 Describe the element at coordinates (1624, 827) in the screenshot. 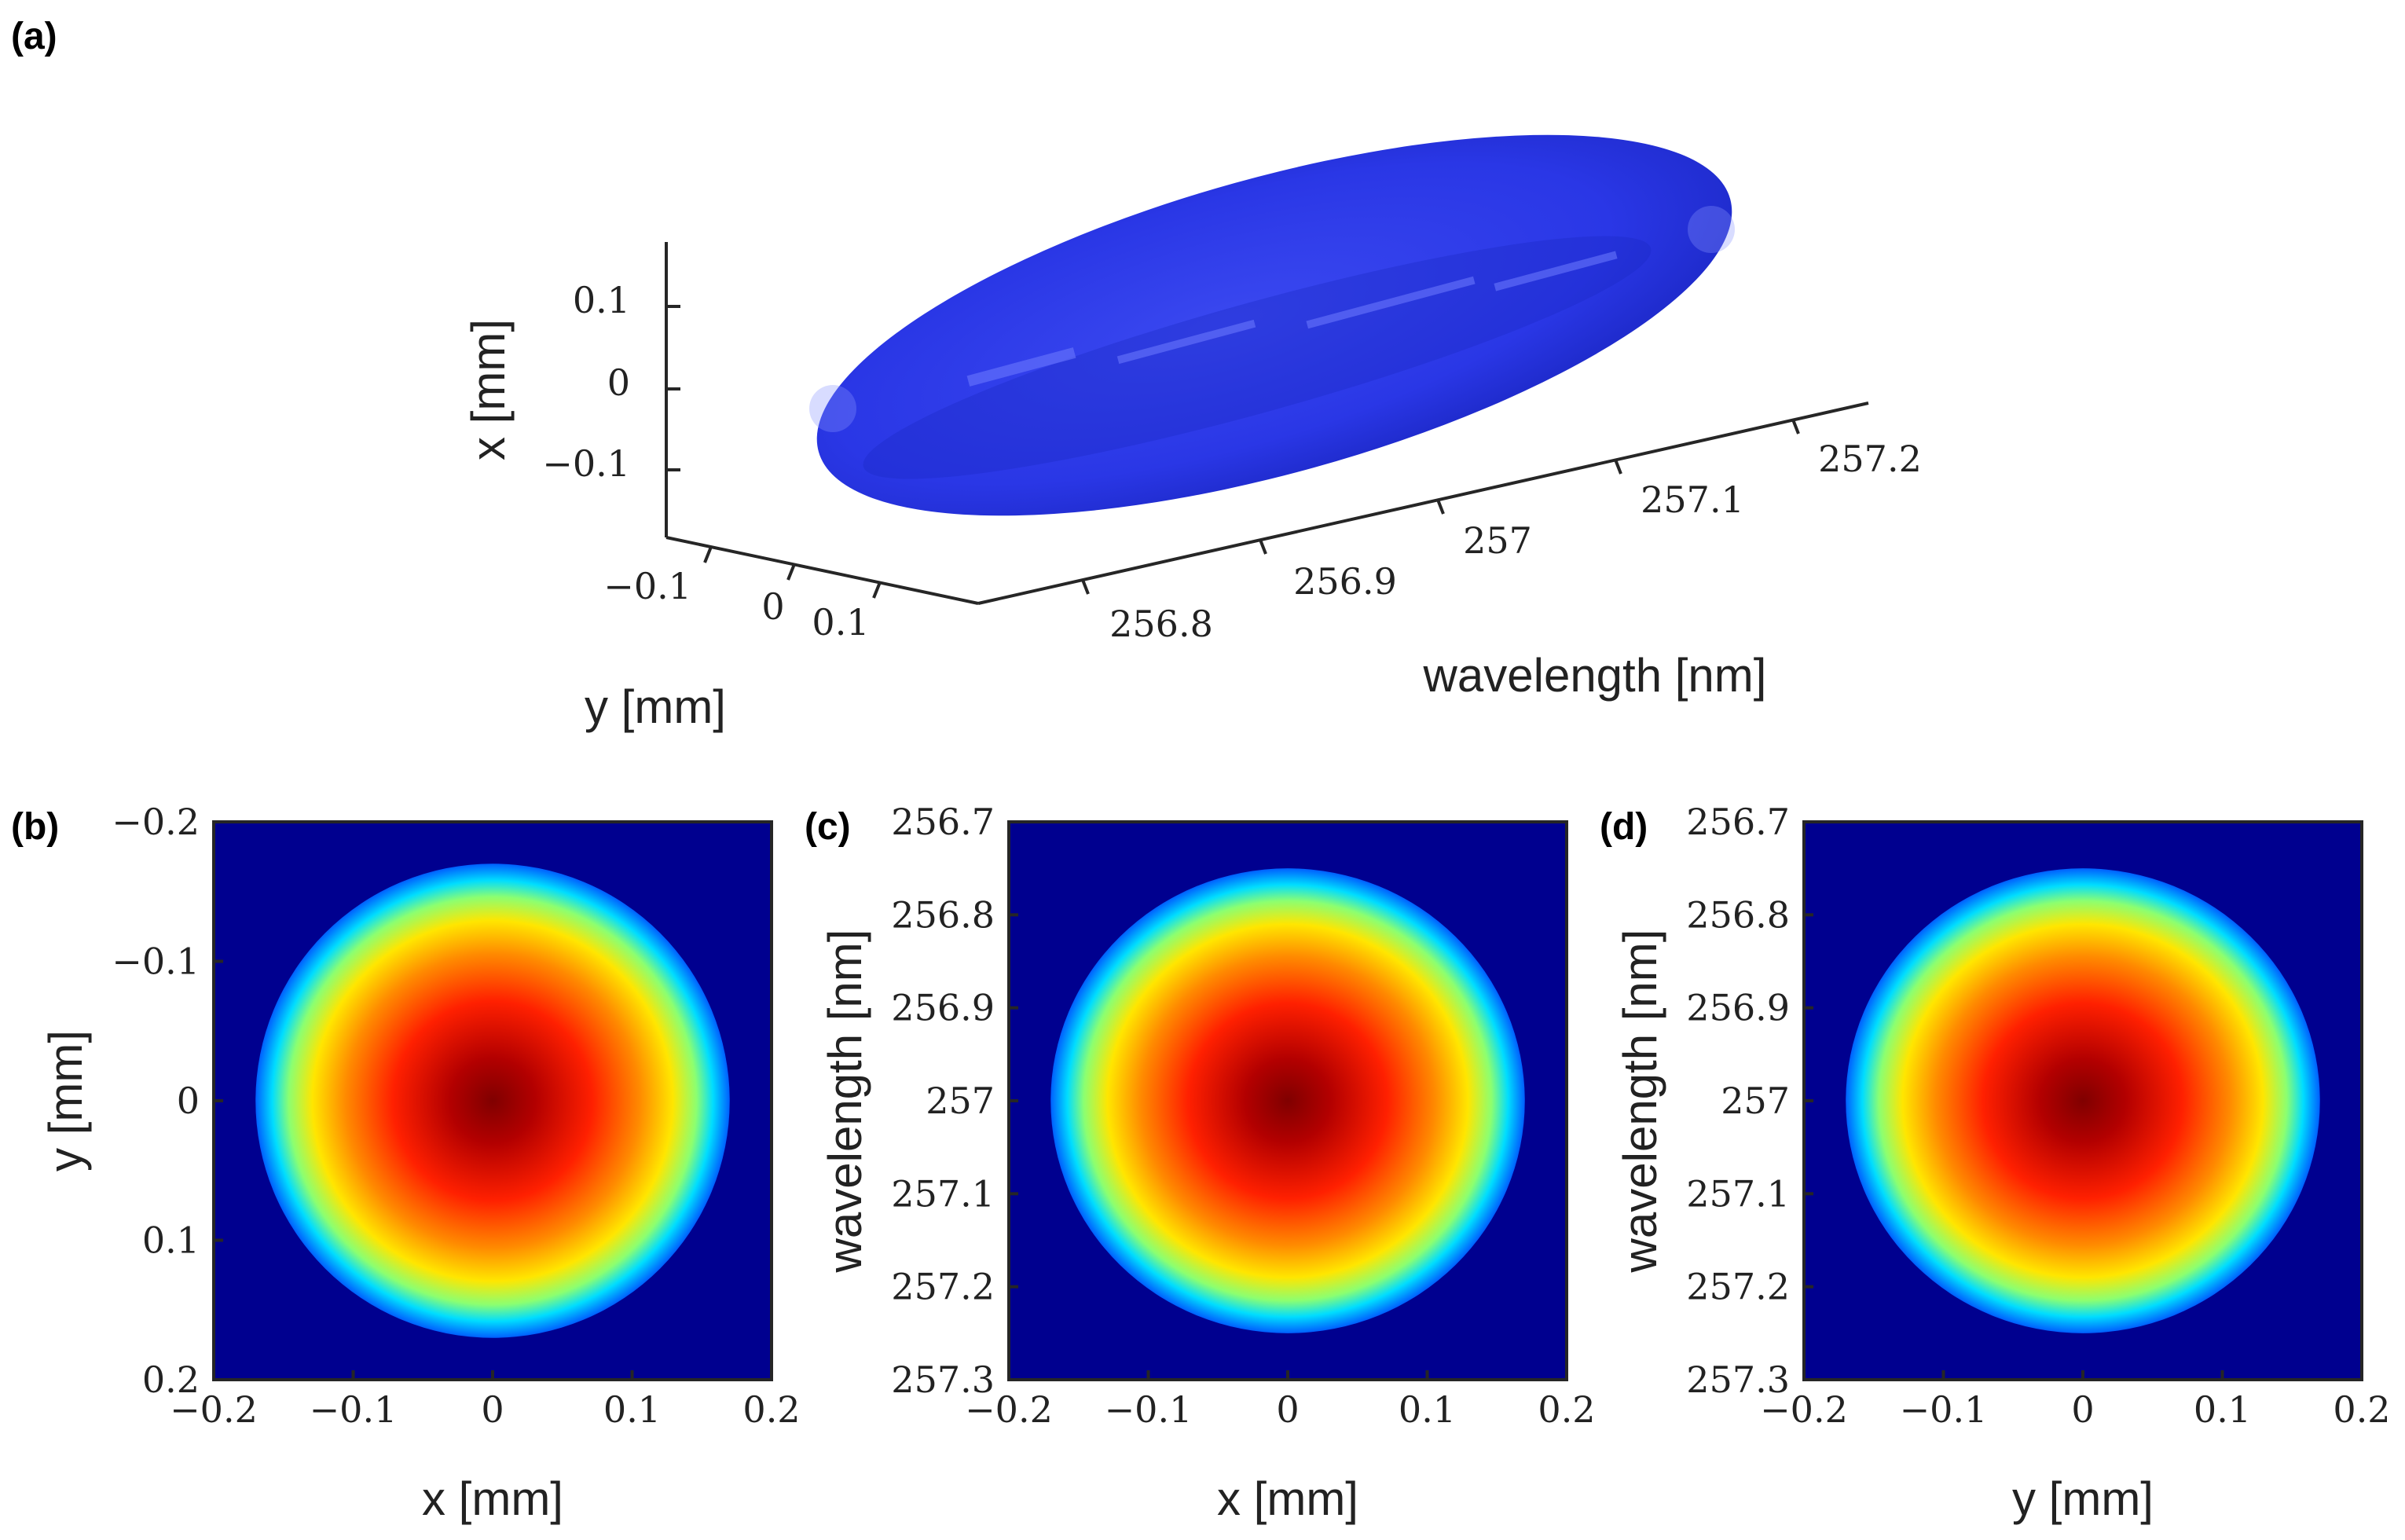

I see `panel-label-d: (d)` at that location.